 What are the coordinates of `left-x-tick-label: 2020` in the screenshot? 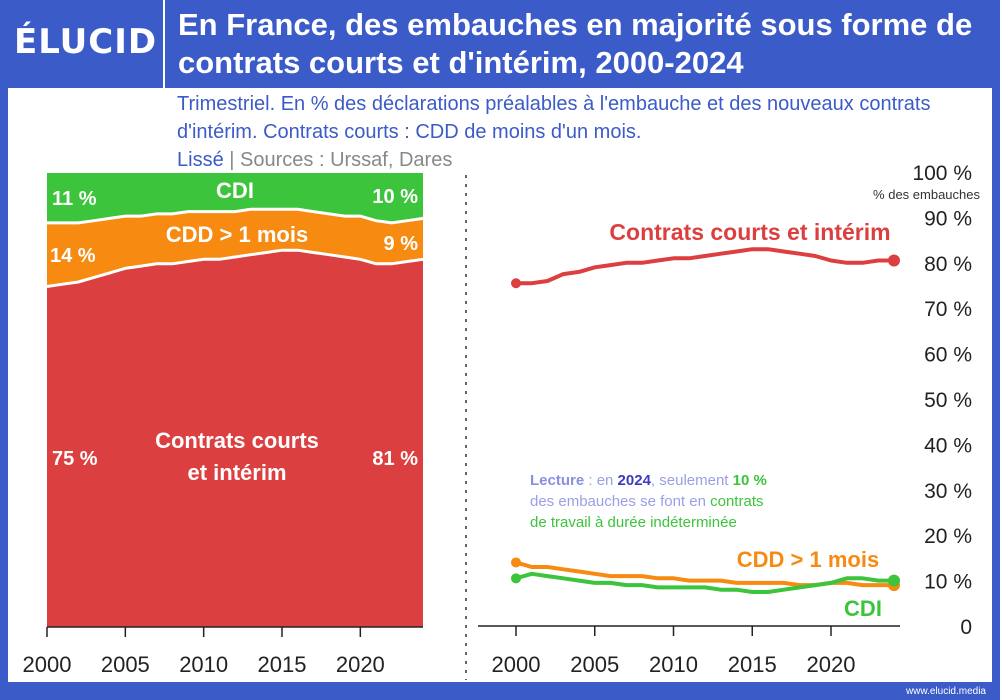 It's located at (360, 664).